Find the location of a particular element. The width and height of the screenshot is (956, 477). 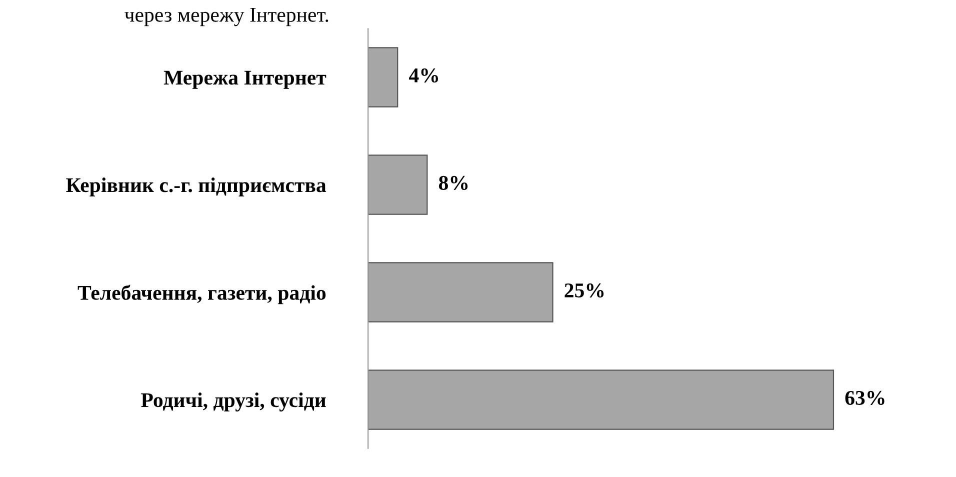

data-label: 63% is located at coordinates (864, 398).